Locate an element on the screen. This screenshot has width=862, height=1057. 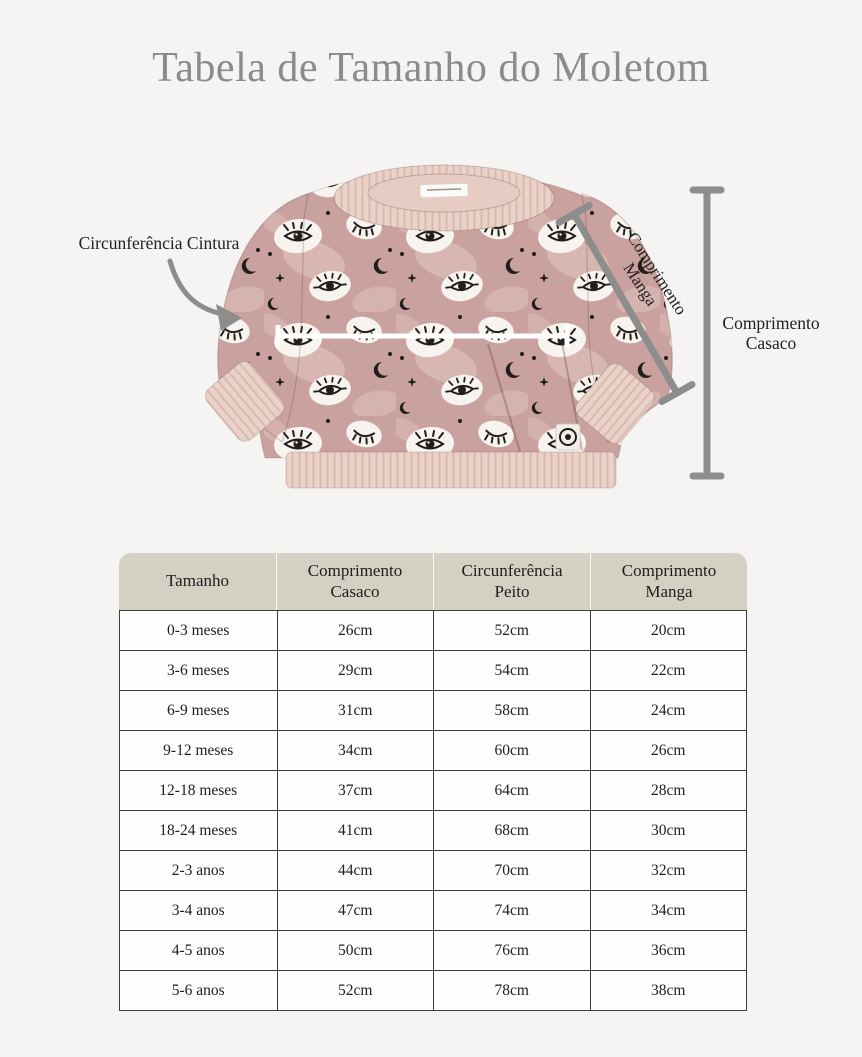
table-cell: 0-3 meses is located at coordinates (198, 630).